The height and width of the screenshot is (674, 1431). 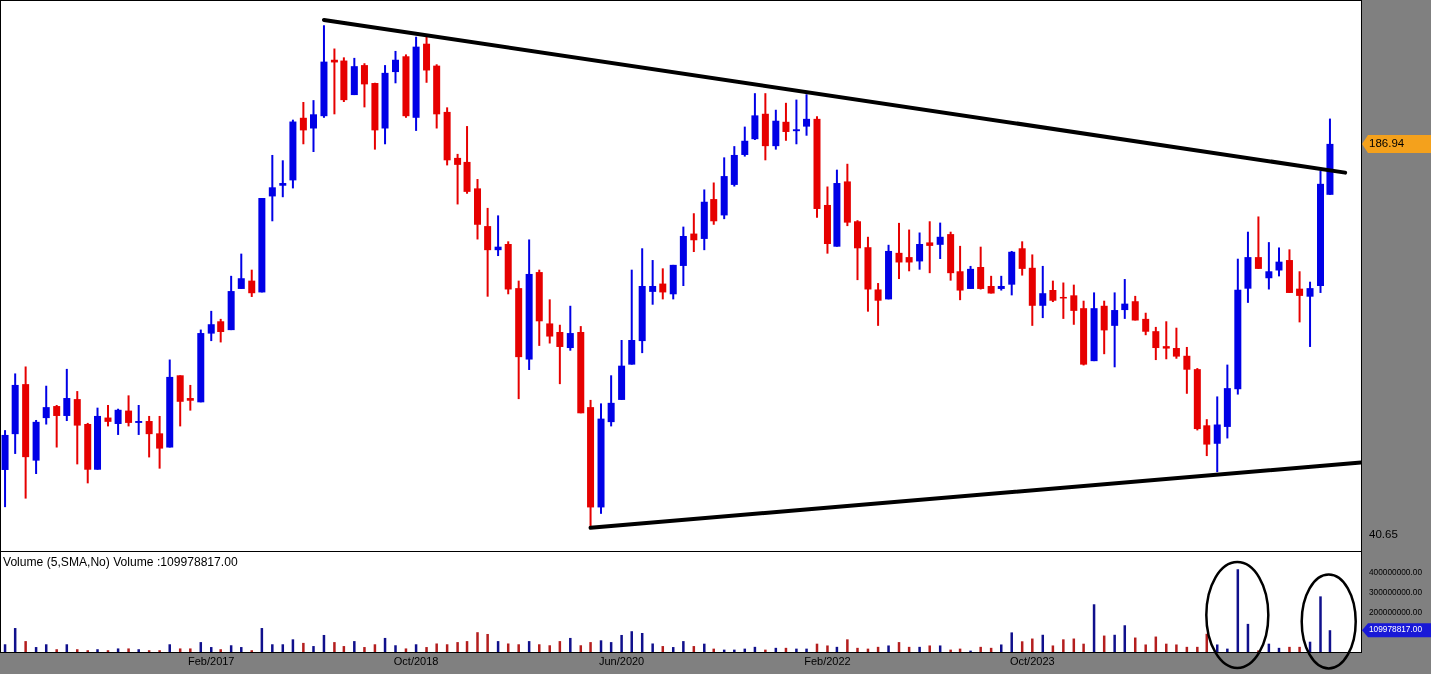 I want to click on x-tick-label: Oct/2023, so click(x=1032, y=660).